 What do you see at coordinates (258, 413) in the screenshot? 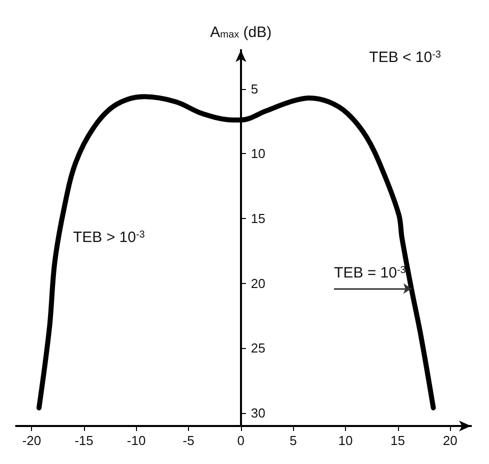
I see `y-tick-label: 30` at bounding box center [258, 413].